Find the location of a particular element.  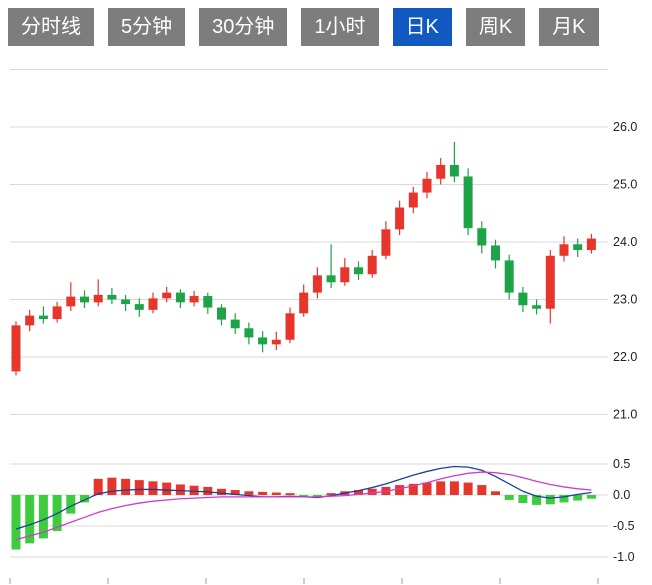

indicator-axis-label: -1.0 is located at coordinates (624, 557).